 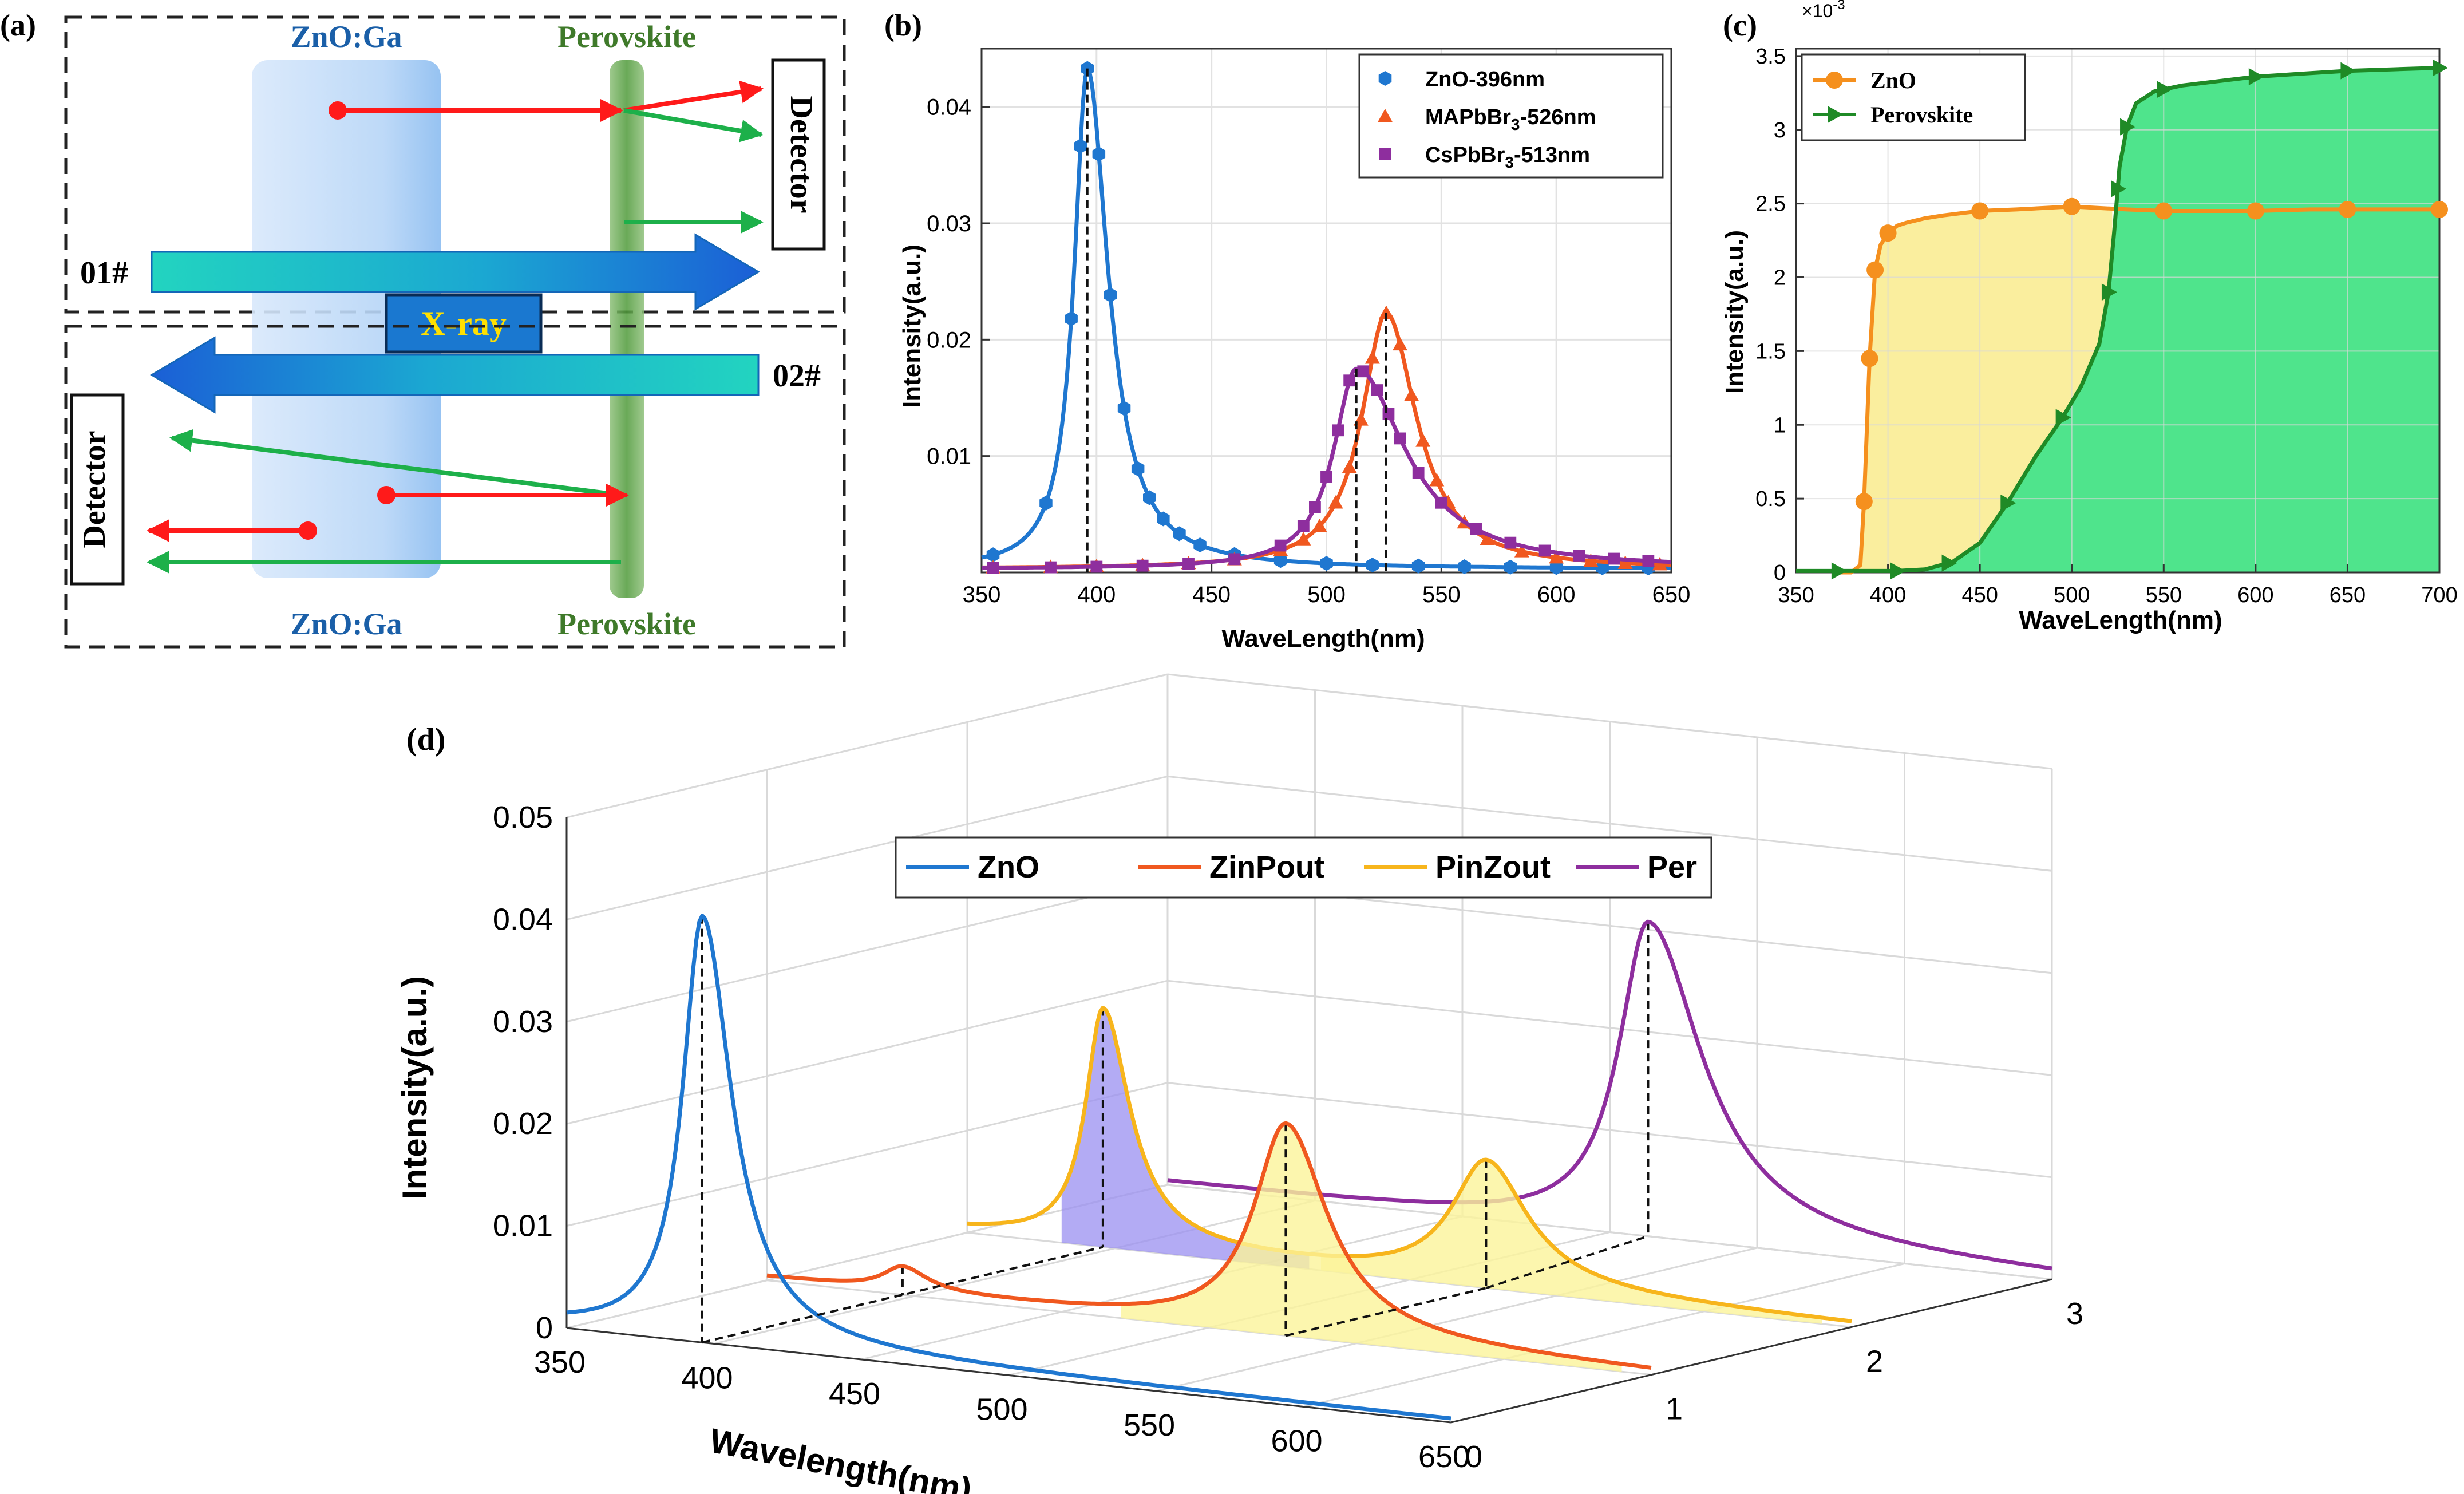 What do you see at coordinates (1510, 119) in the screenshot?
I see `legend-label: MAPbBr3-526nm` at bounding box center [1510, 119].